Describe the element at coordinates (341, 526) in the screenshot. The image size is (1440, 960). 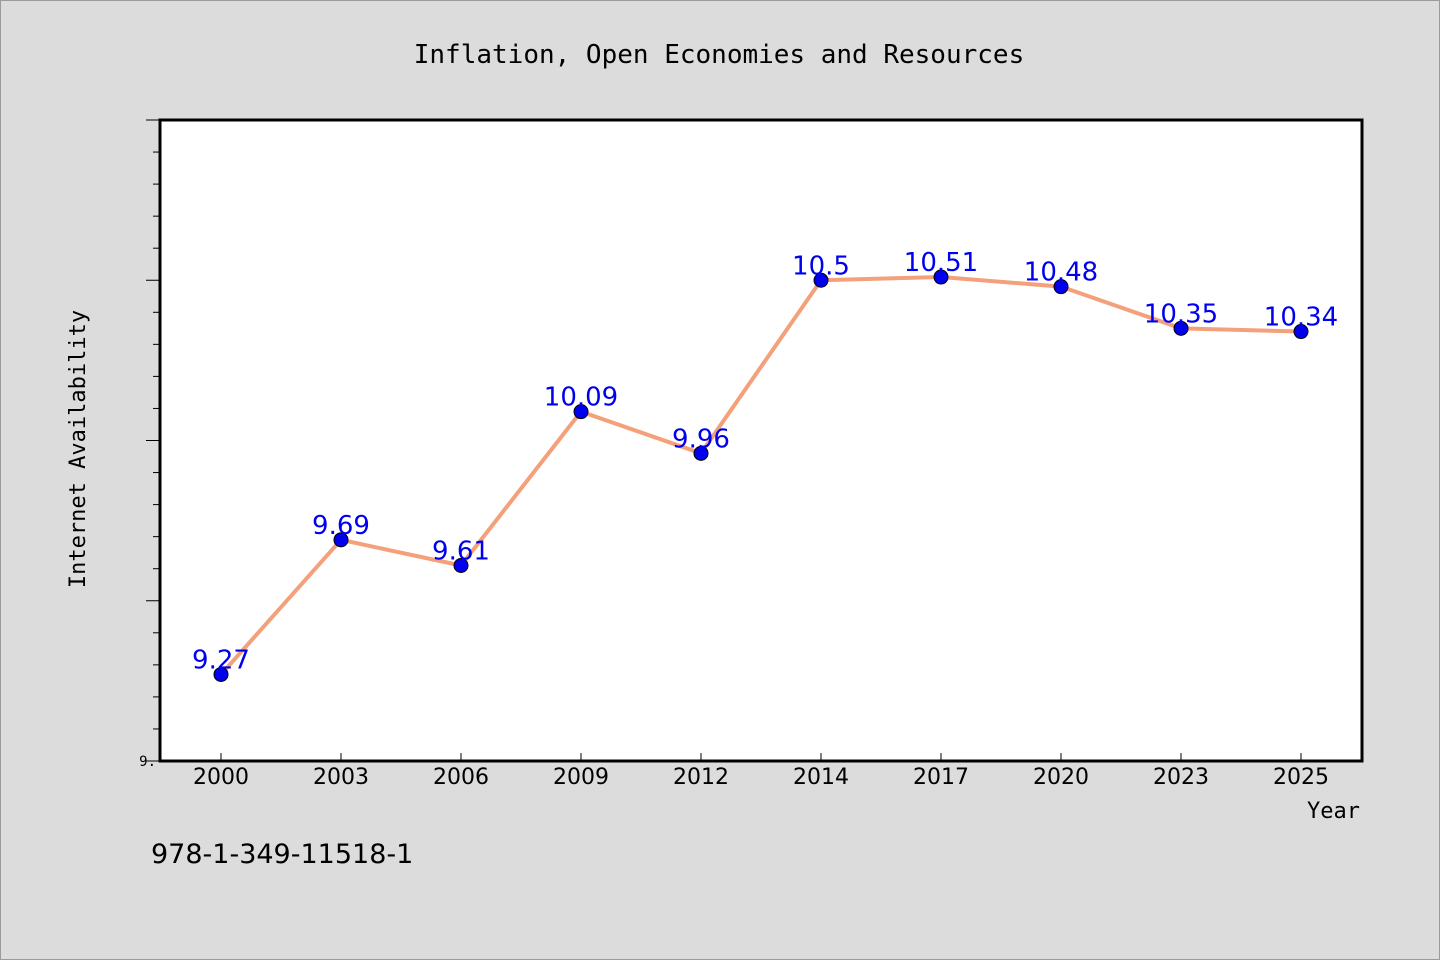
I see `data-label: 9.69` at that location.